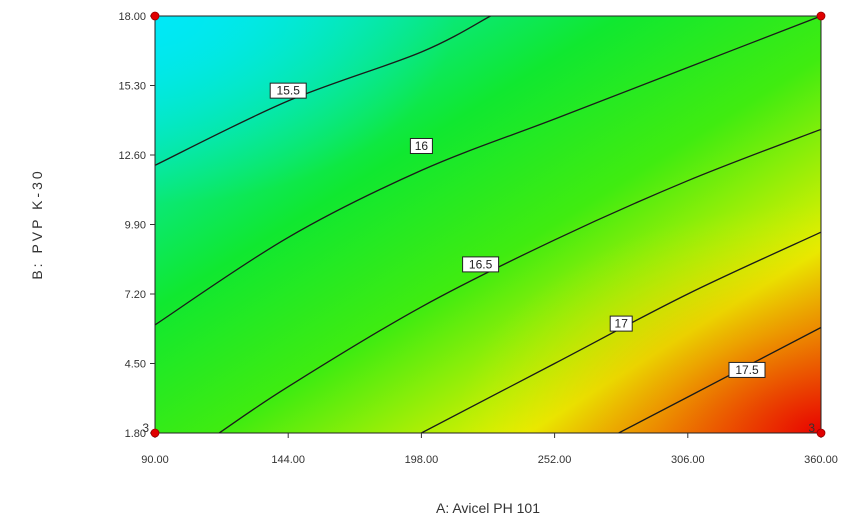 This screenshot has width=850, height=524. Describe the element at coordinates (323, 91) in the screenshot. I see `contour-line-15.5` at that location.